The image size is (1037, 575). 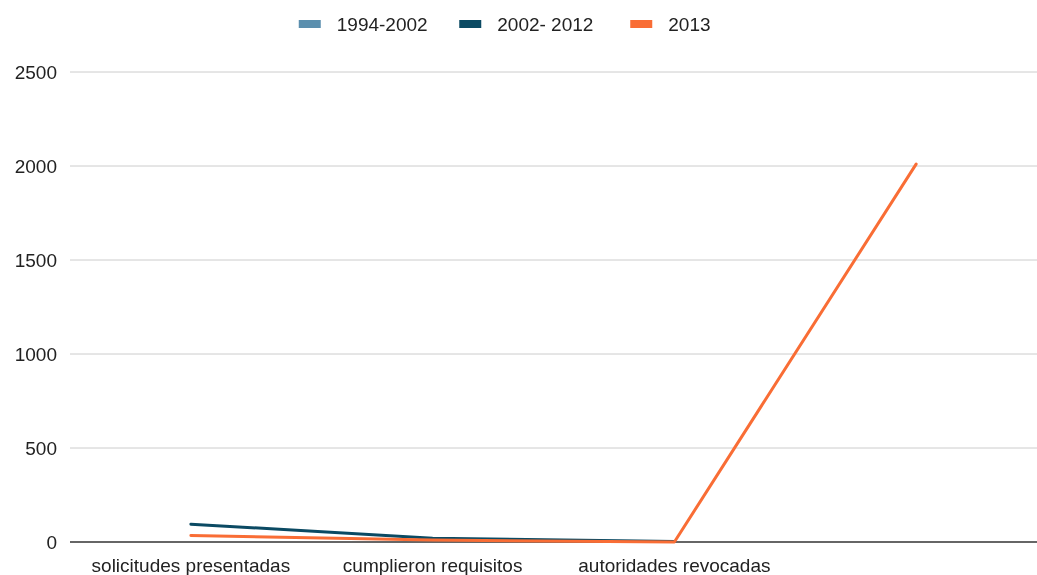 What do you see at coordinates (674, 565) in the screenshot?
I see `x-tick-label: autoridades revocadas` at bounding box center [674, 565].